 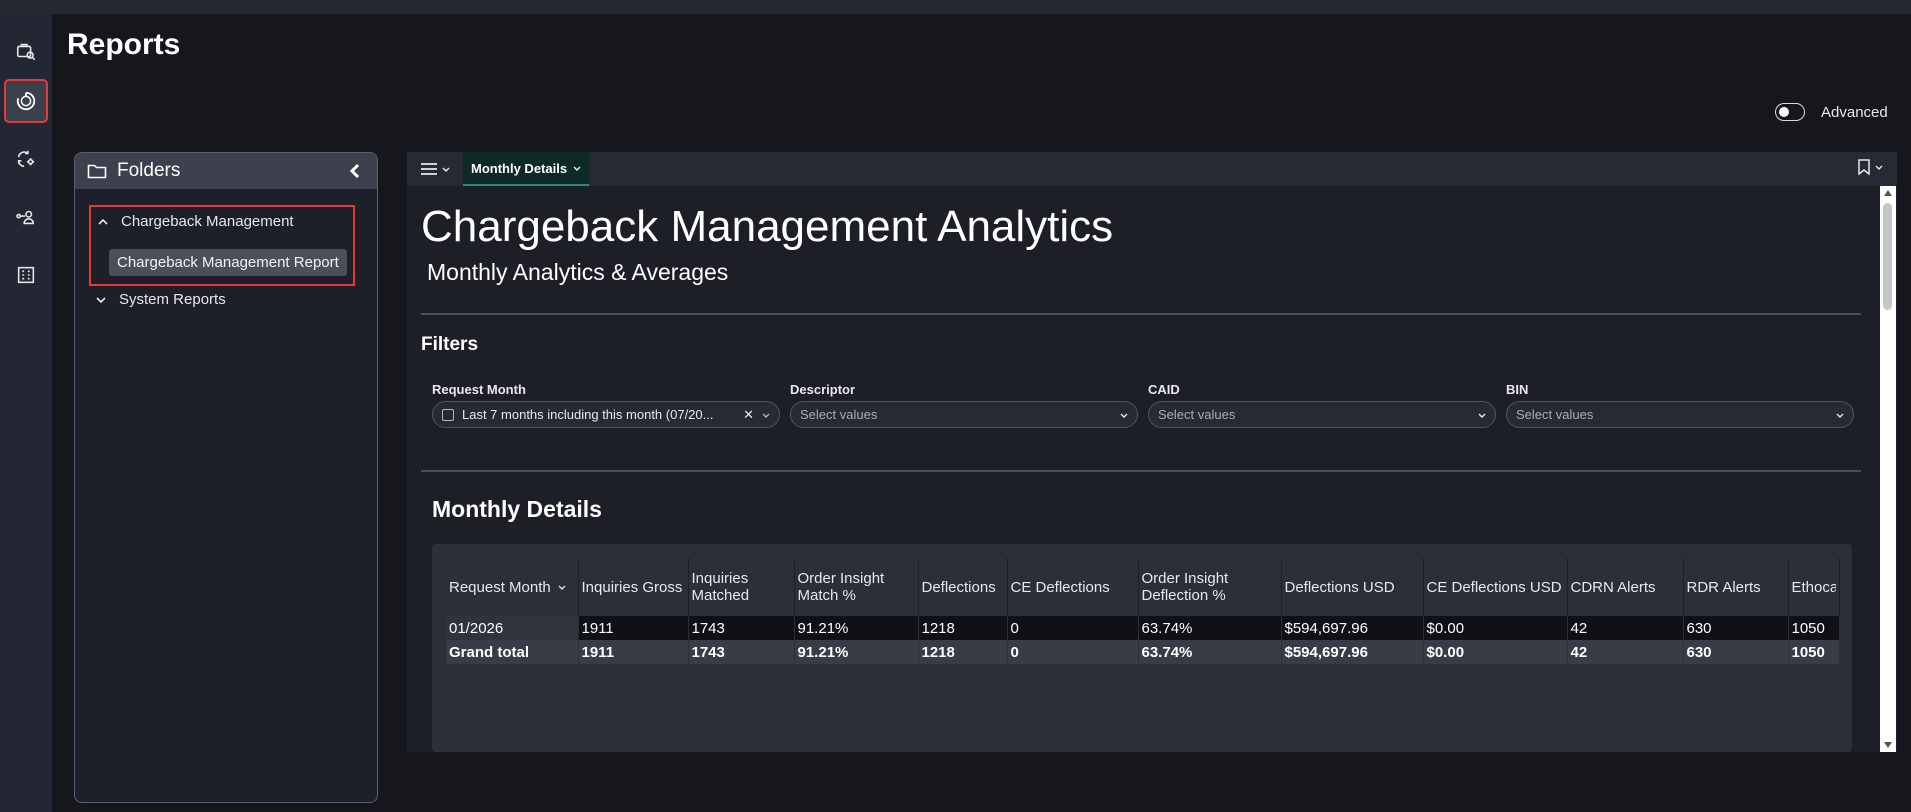 I want to click on advanced-toggle, so click(x=1790, y=112).